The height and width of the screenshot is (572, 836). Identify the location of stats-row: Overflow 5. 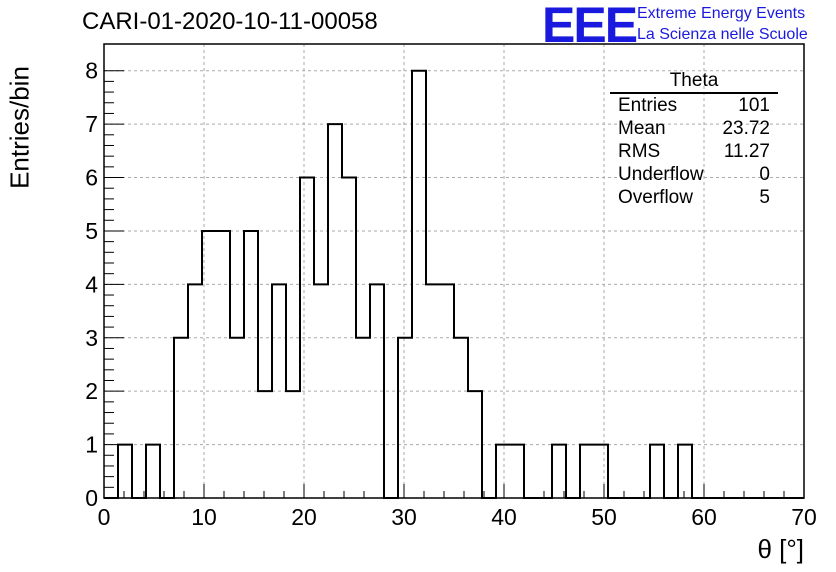
(694, 197).